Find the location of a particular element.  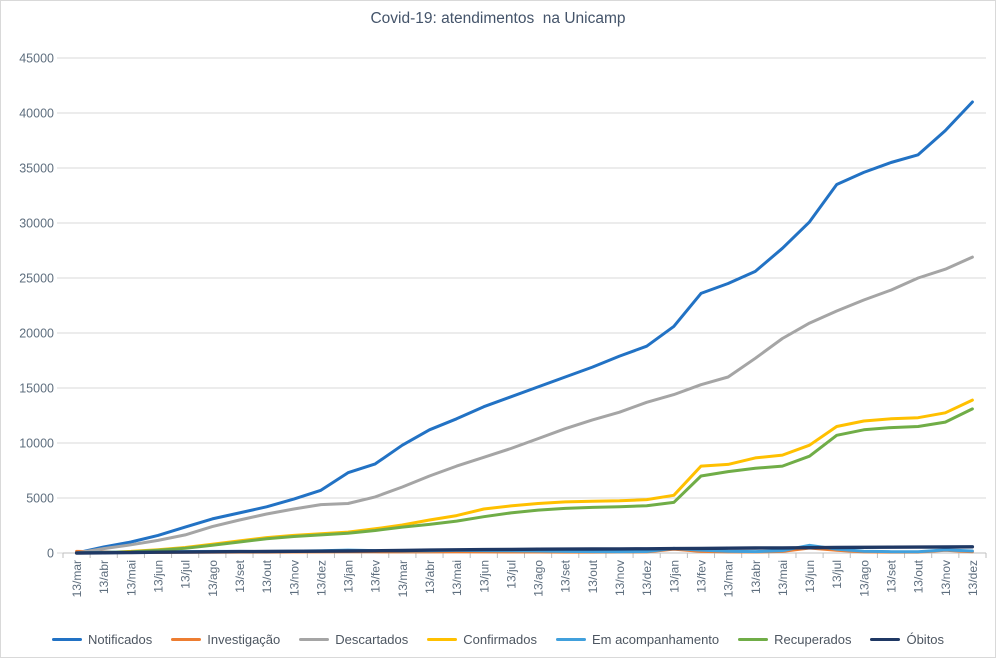

legend-item-recuperados: Recuperados is located at coordinates (794, 639).